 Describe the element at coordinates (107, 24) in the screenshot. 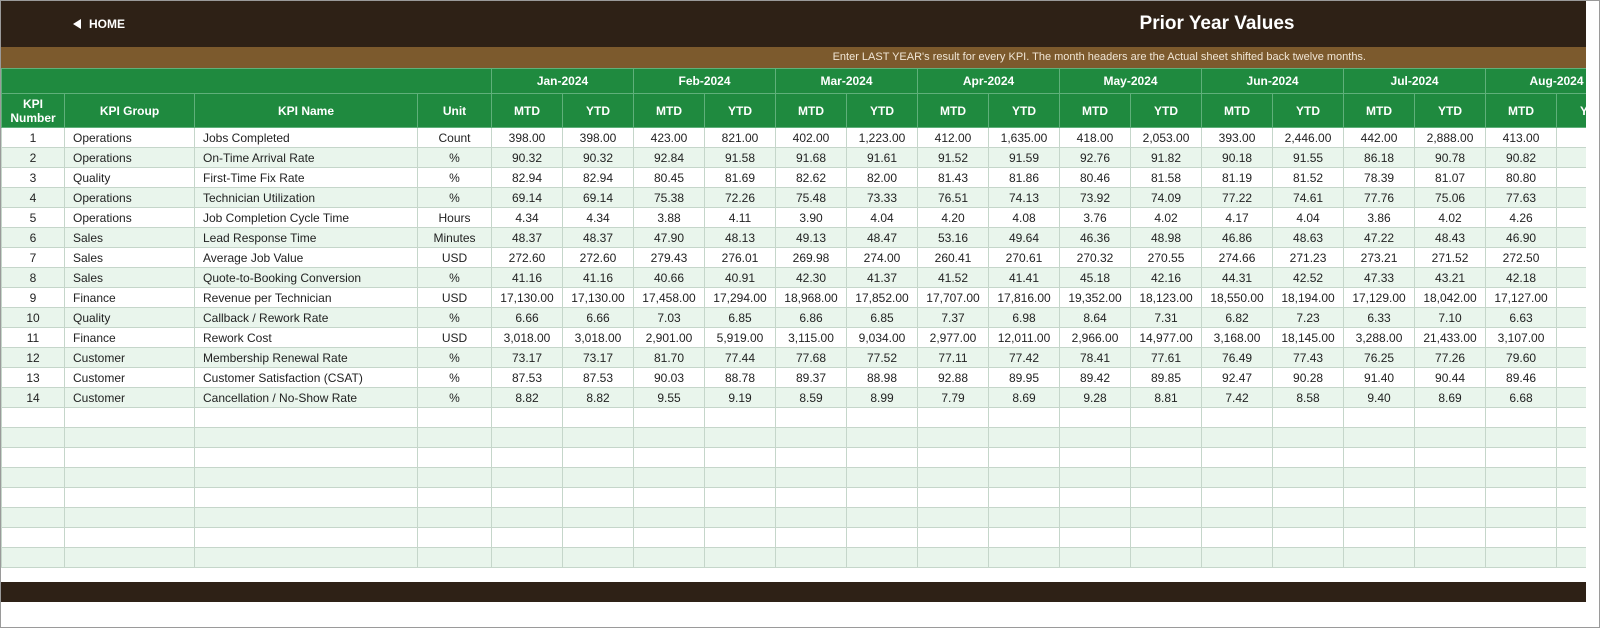

I see `home-label: HOME` at that location.